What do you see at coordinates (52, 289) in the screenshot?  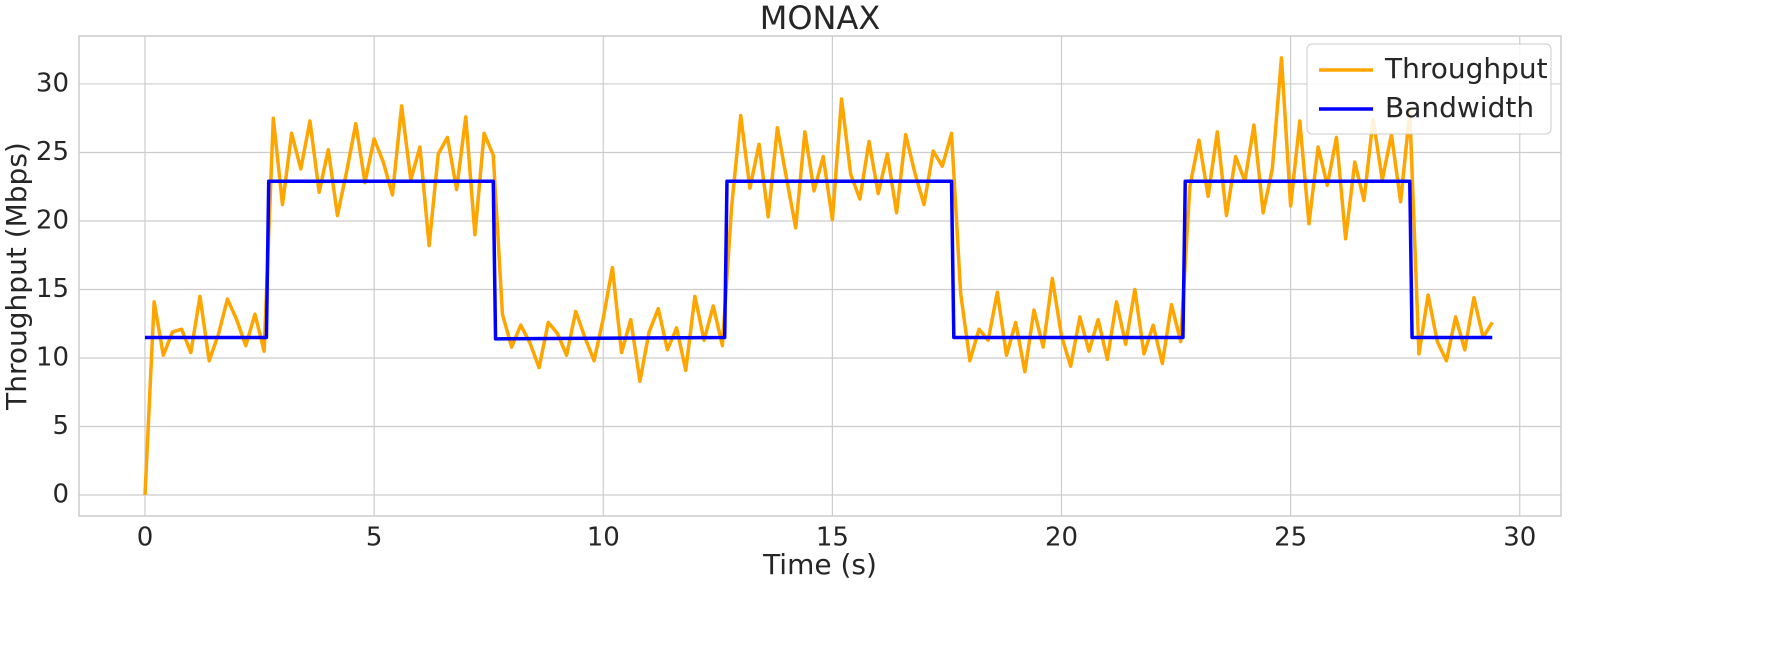 I see `y-tick-label: 15` at bounding box center [52, 289].